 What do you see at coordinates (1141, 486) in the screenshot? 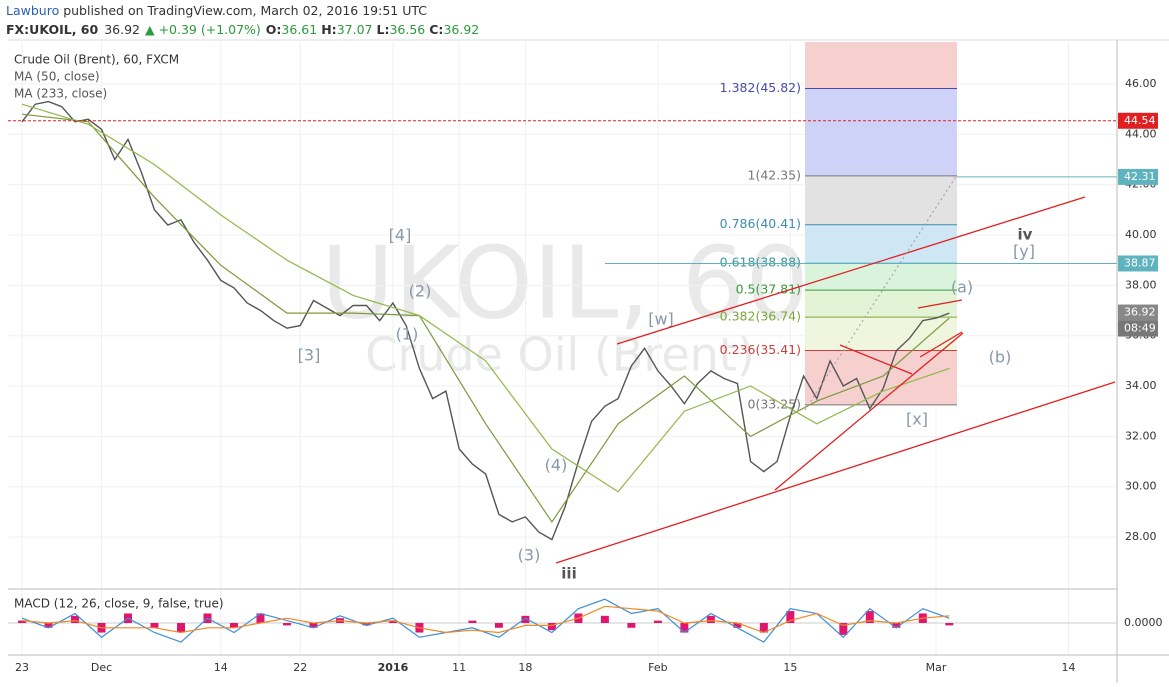
I see `y-tick-label: 30.00` at bounding box center [1141, 486].